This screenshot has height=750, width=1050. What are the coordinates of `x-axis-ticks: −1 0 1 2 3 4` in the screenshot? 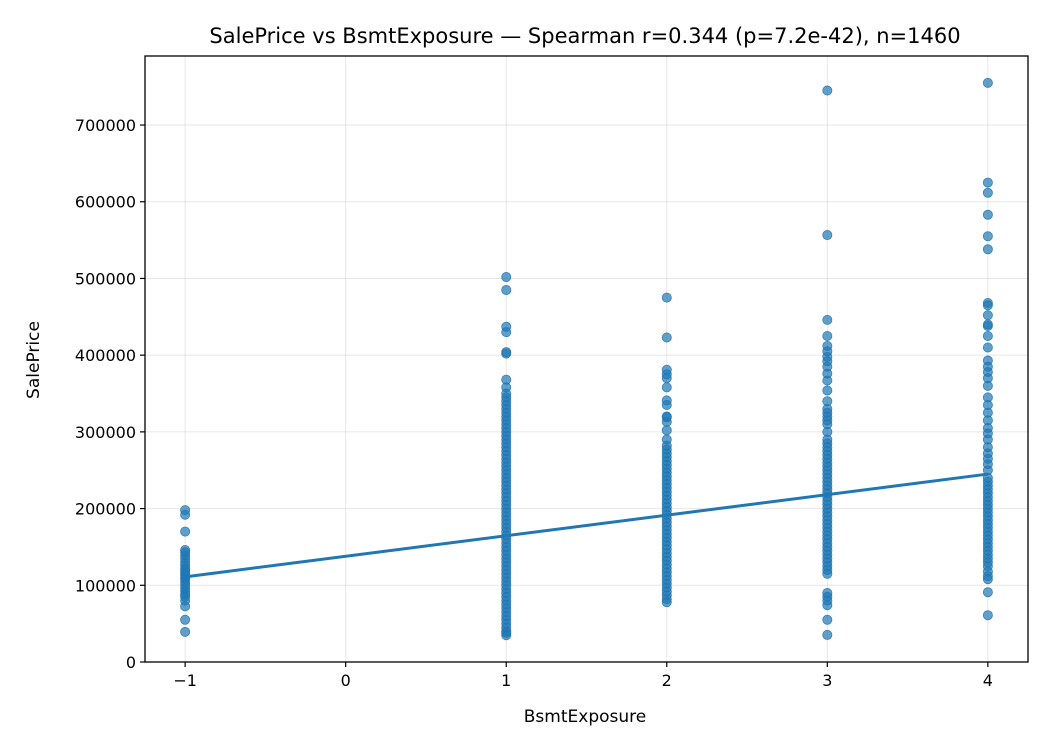 It's located at (583, 676).